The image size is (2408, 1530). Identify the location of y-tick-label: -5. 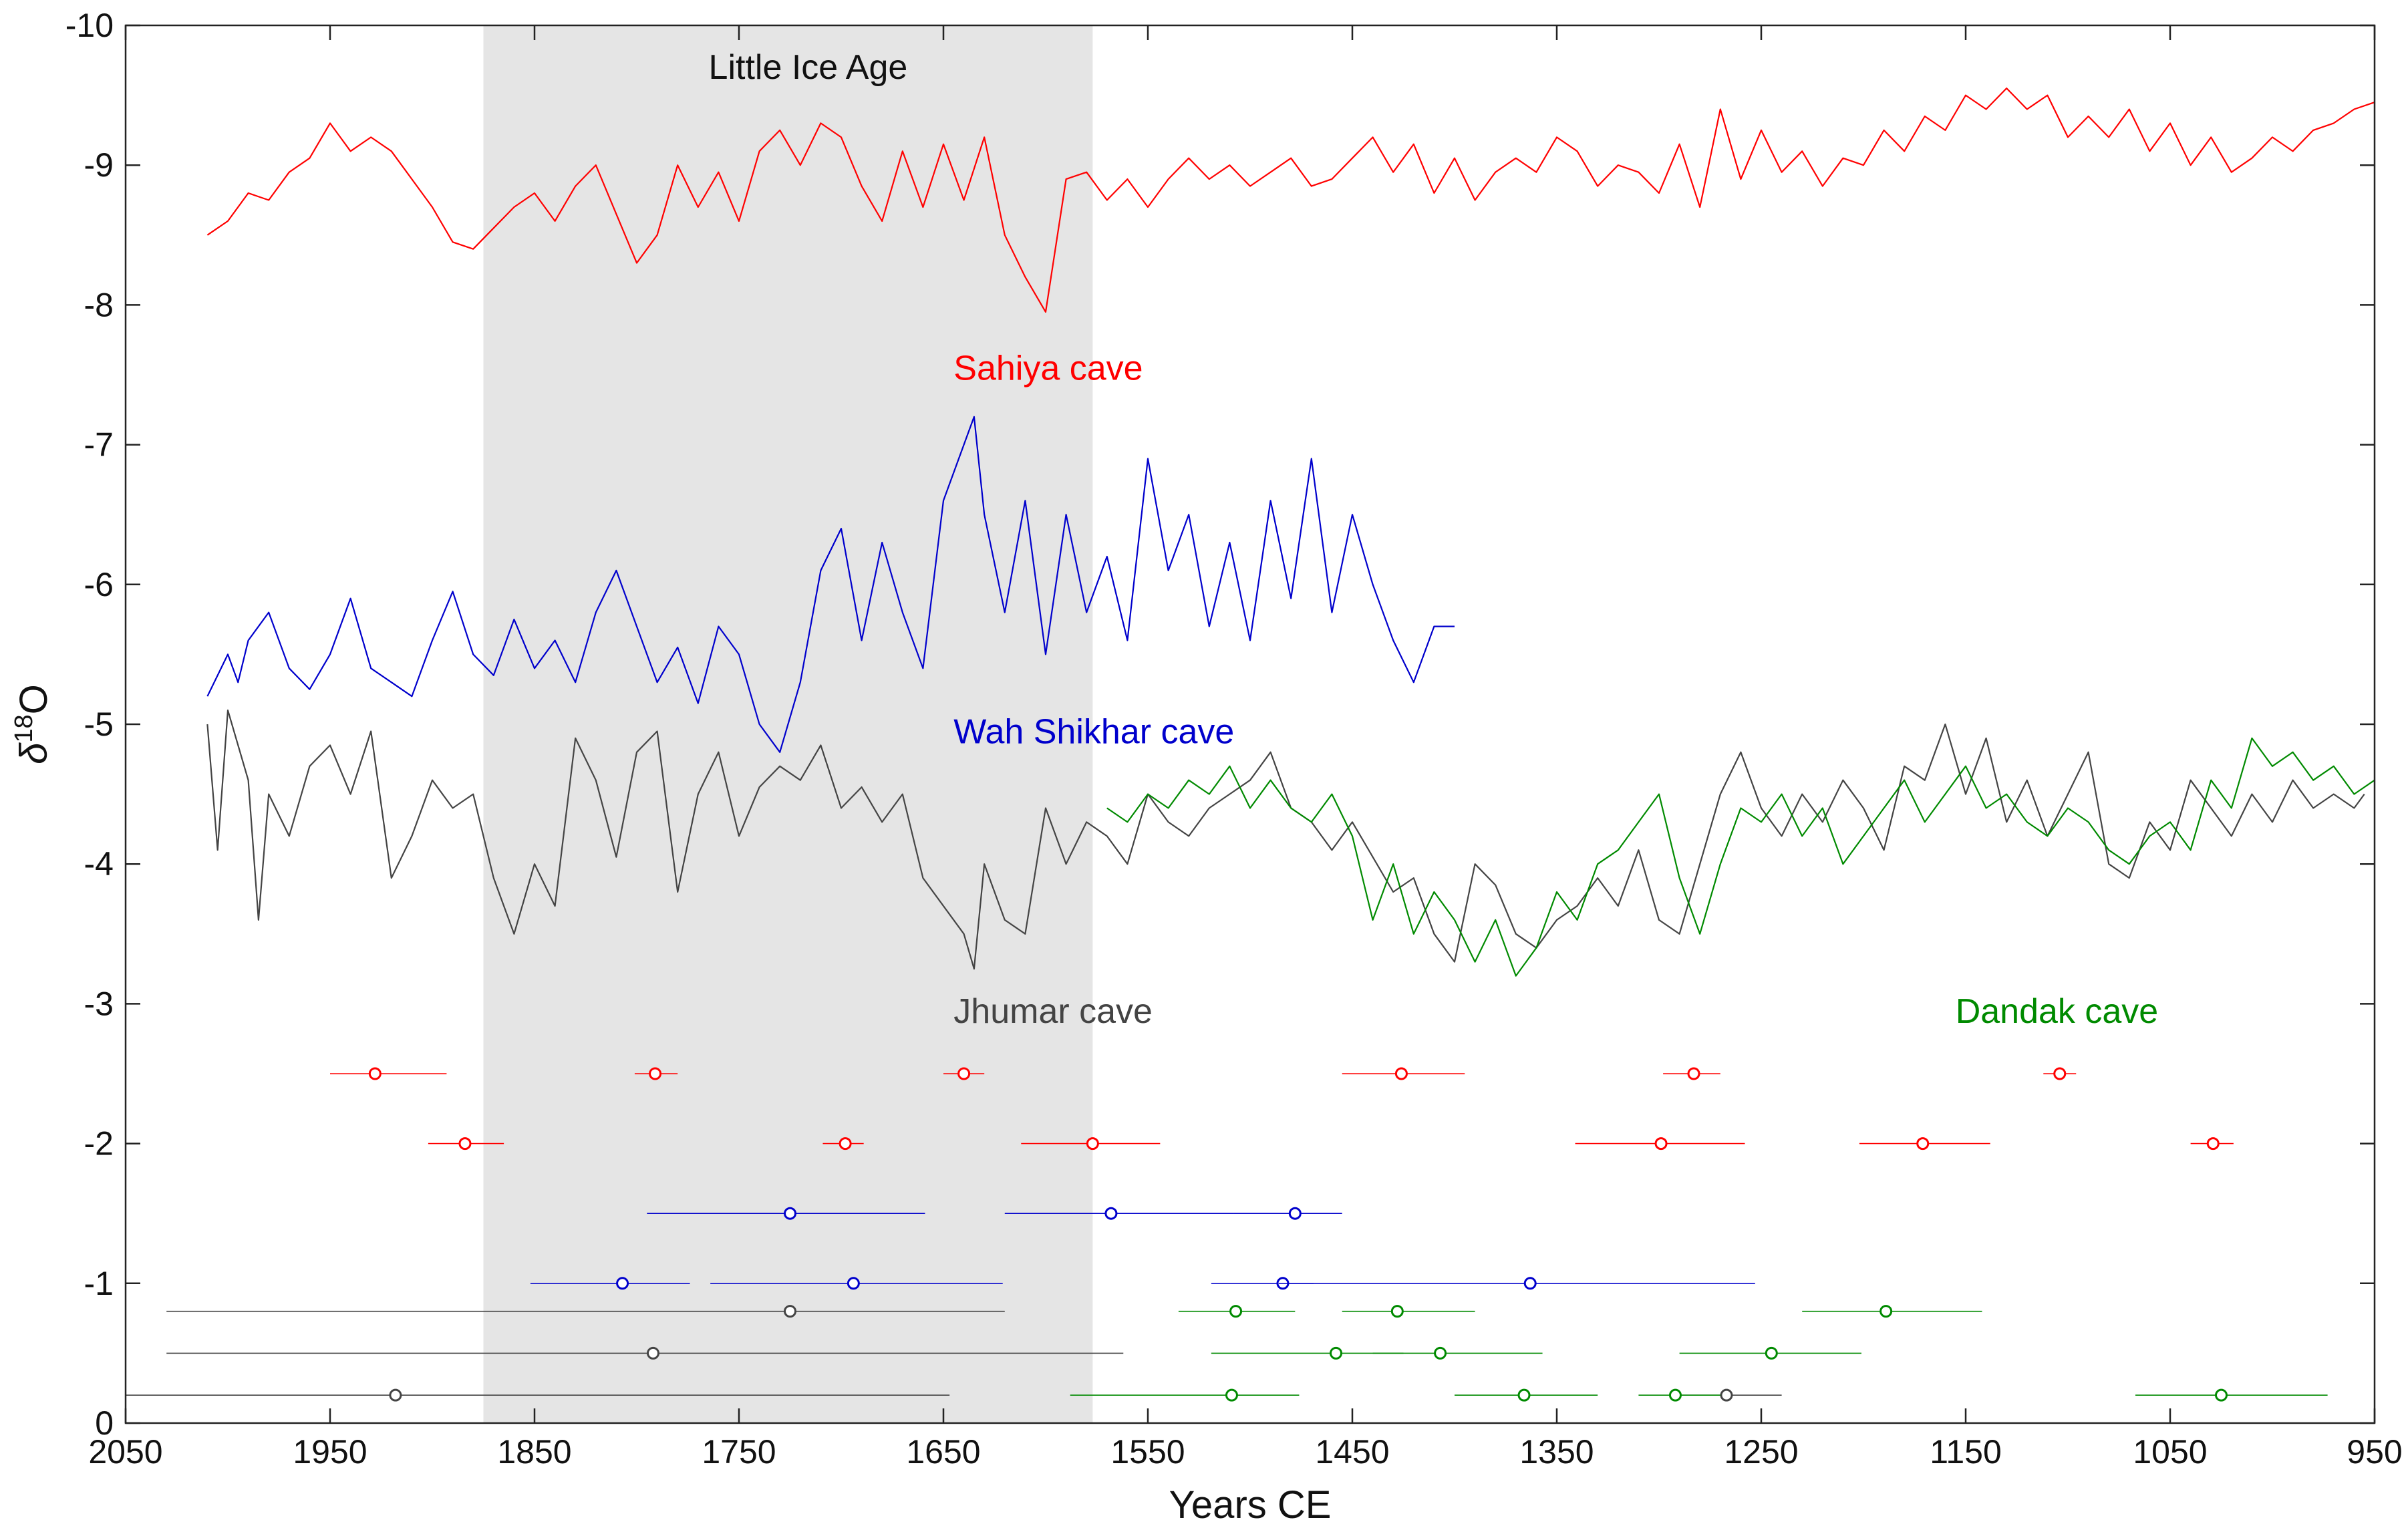
(99, 725).